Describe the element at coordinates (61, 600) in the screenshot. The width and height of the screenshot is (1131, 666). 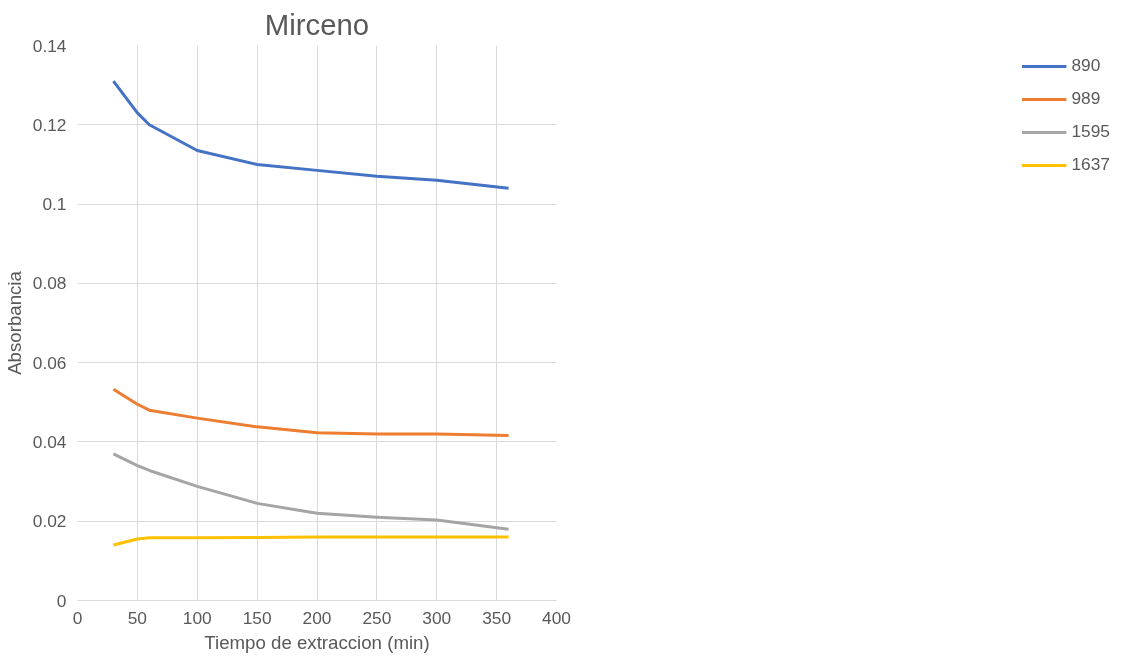
I see `y-tick-label: 0` at that location.